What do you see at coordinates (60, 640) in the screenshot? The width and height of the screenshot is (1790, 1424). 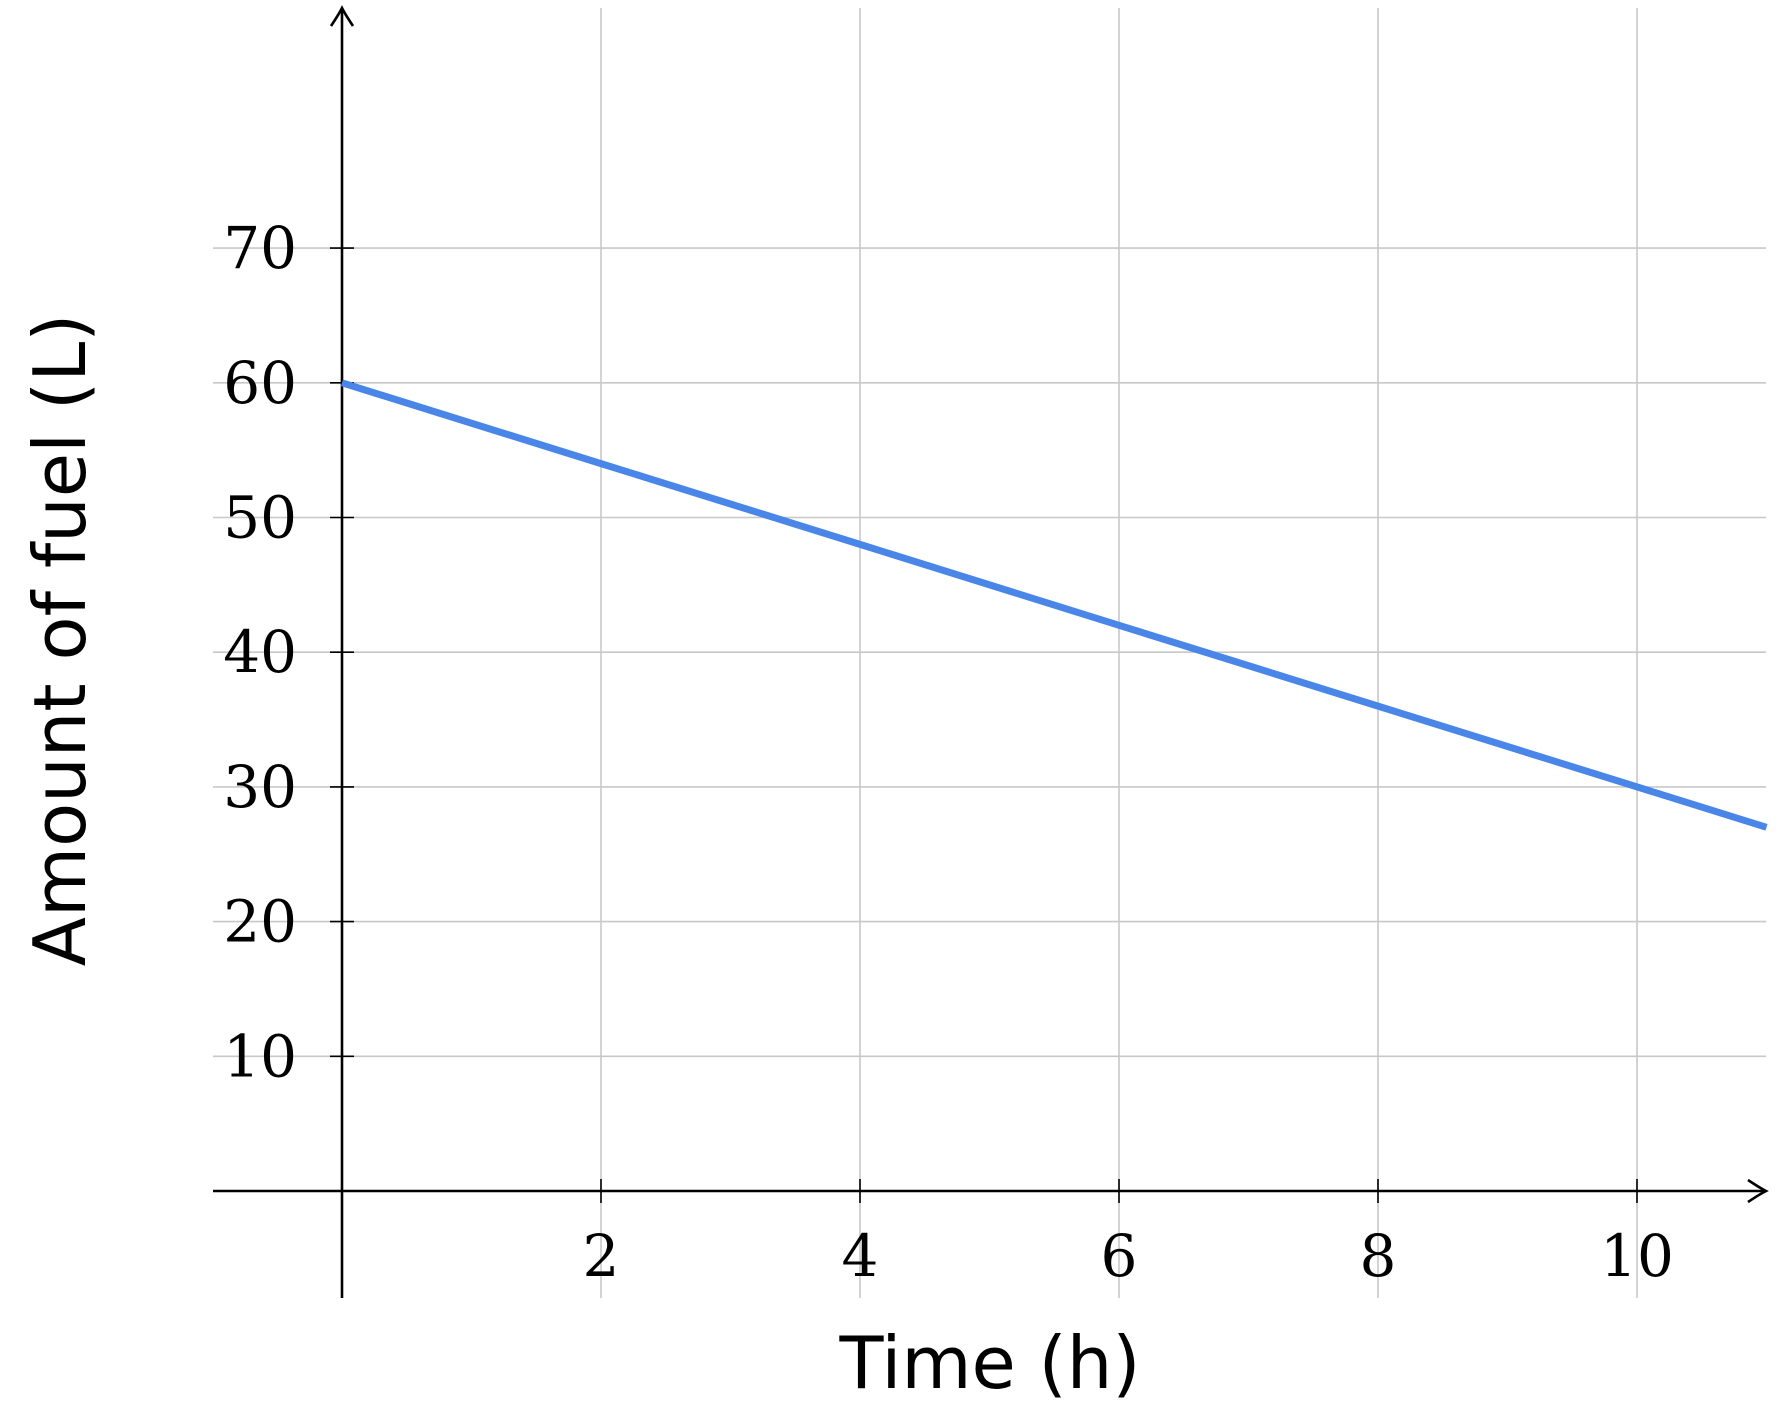 I see `y-axis-label: Amount of fuel (L)` at bounding box center [60, 640].